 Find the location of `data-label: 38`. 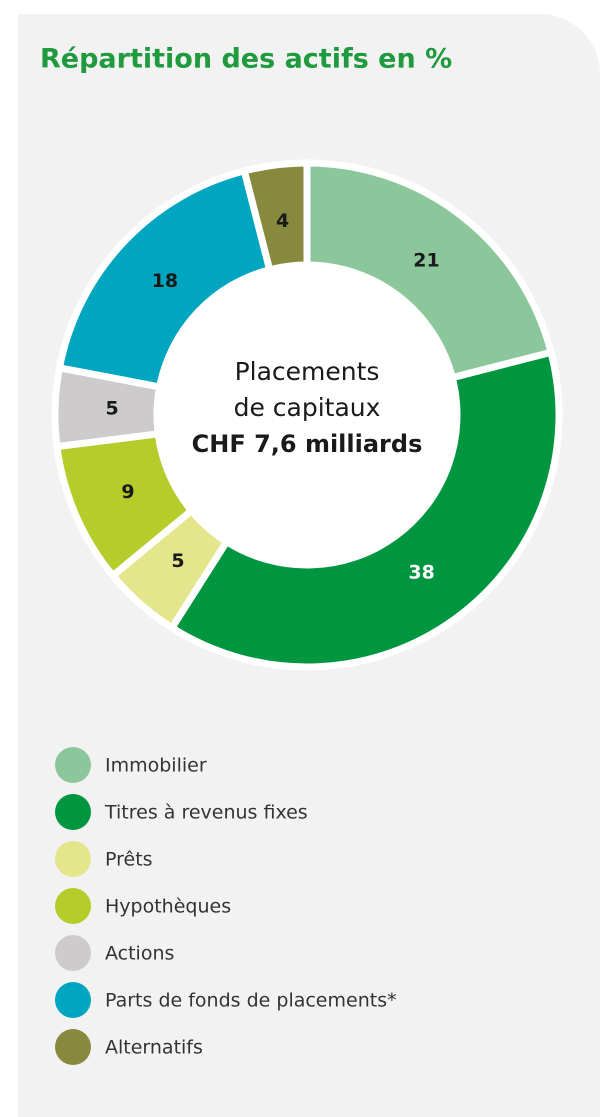

data-label: 38 is located at coordinates (421, 572).